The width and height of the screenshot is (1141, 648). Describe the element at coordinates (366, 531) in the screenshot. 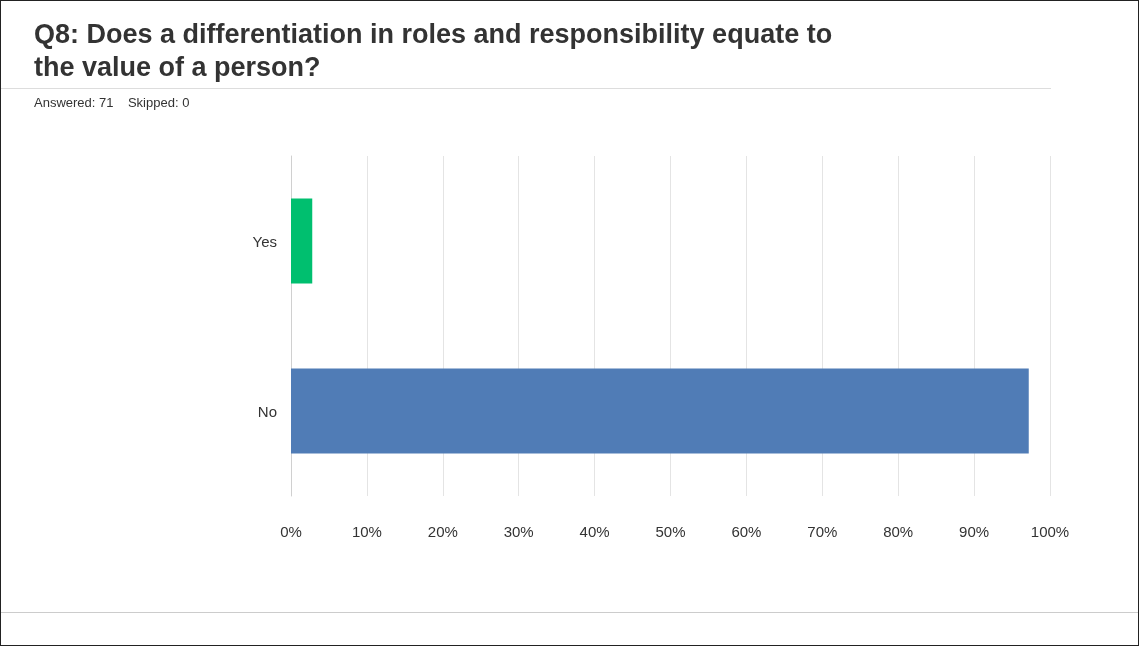

I see `x-tick-label: 10%` at that location.